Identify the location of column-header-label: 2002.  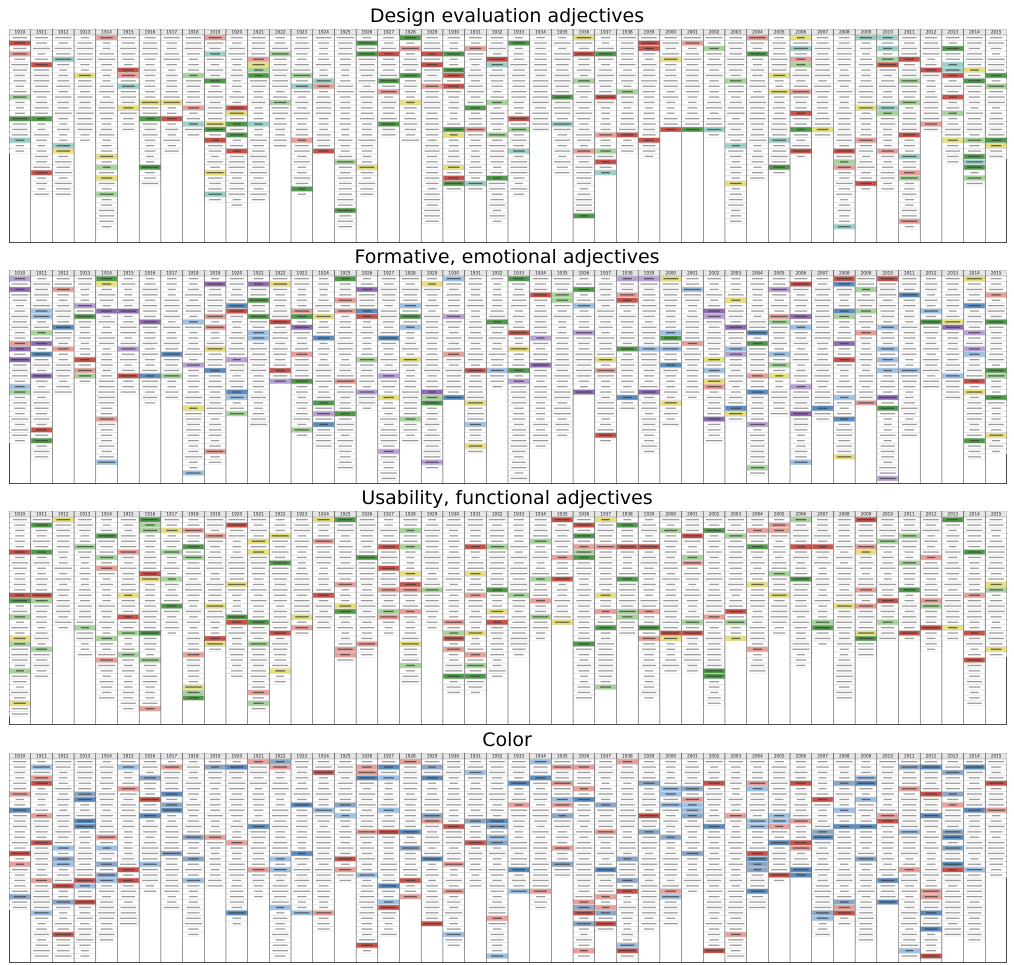
(714, 273).